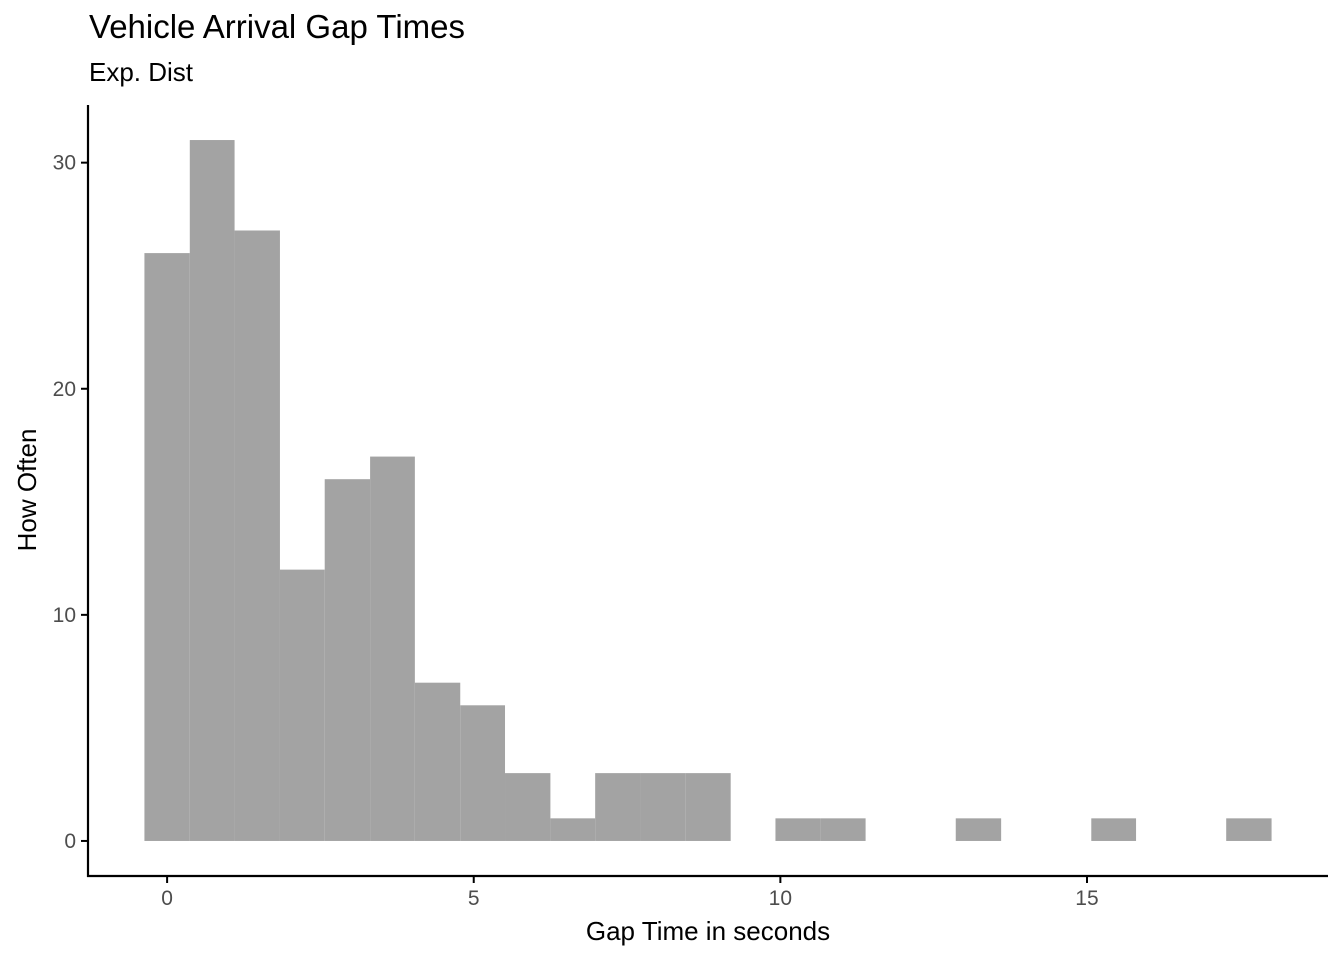  I want to click on y-tick-label: 0, so click(70, 841).